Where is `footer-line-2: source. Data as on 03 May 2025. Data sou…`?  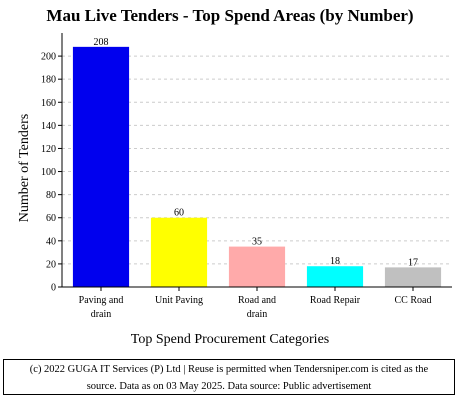
footer-line-2: source. Data as on 03 May 2025. Data sou… is located at coordinates (229, 386).